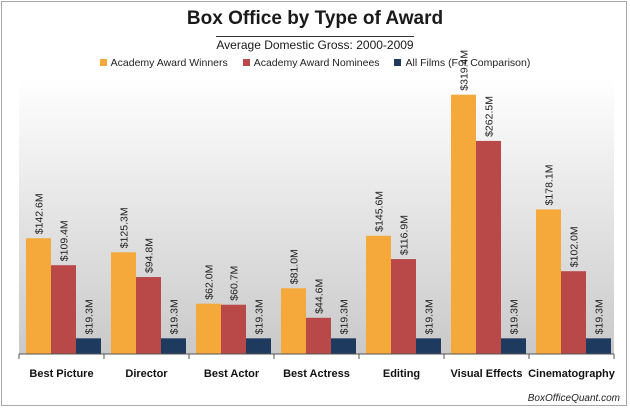 The height and width of the screenshot is (409, 630). I want to click on legend-label-nominees: Academy Award Nominees, so click(316, 63).